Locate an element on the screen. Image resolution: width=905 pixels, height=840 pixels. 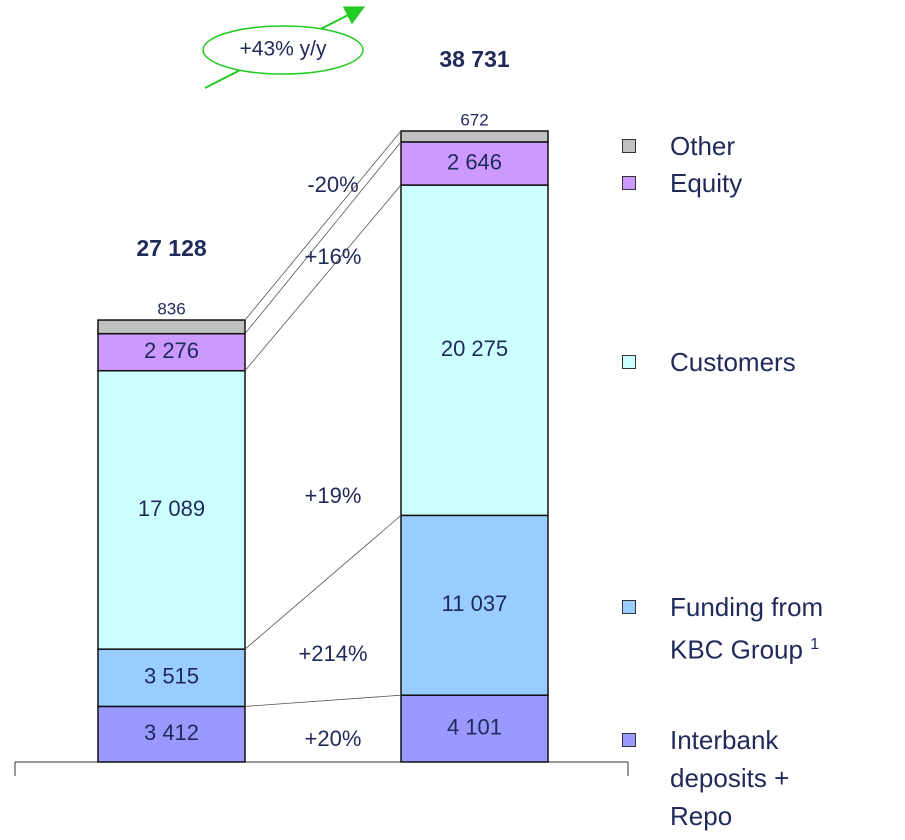
legend-label: Equity is located at coordinates (706, 183).